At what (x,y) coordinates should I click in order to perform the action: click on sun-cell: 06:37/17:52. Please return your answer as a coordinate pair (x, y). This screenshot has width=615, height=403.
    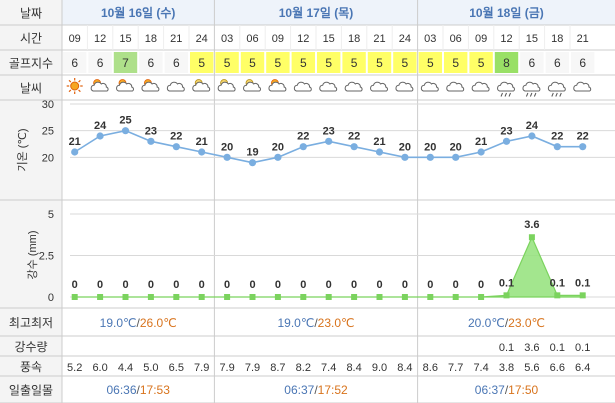
    Looking at the image, I should click on (316, 390).